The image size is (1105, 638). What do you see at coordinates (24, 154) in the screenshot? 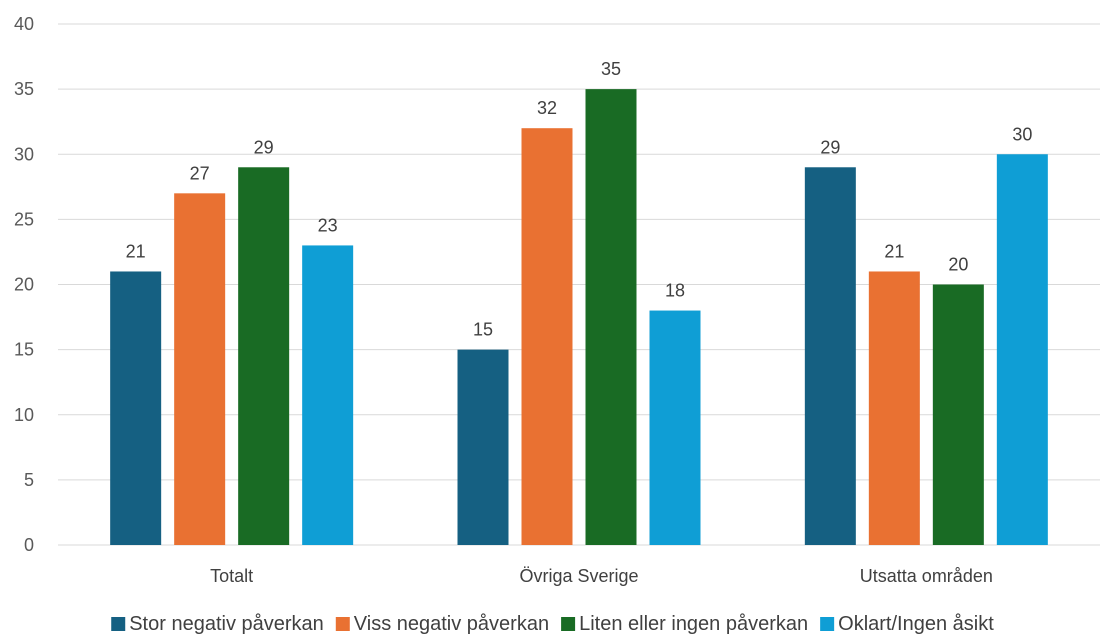
I see `y-tick-label: 30` at bounding box center [24, 154].